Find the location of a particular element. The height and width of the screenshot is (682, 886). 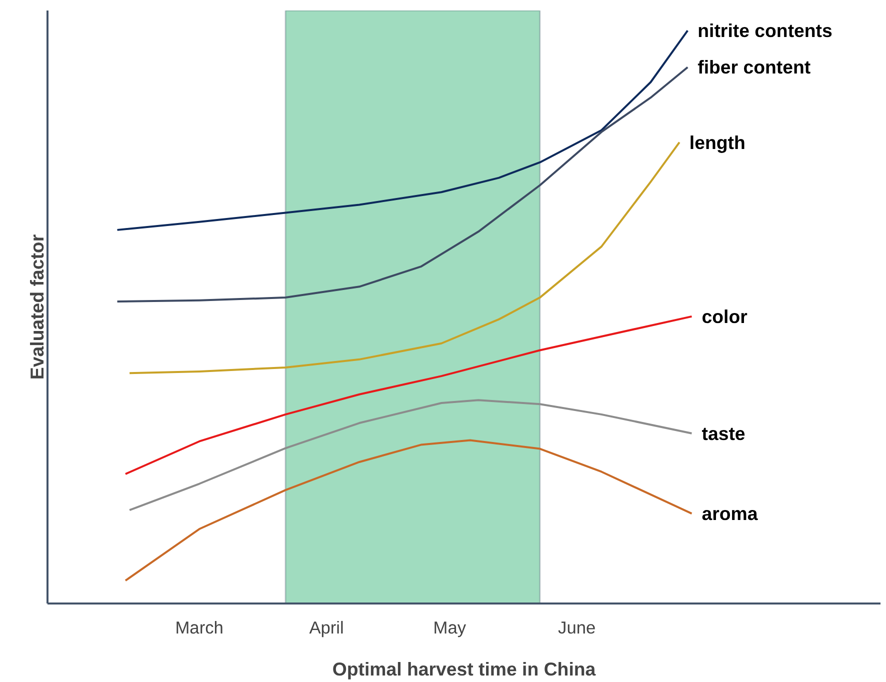

series-label: color is located at coordinates (725, 316).